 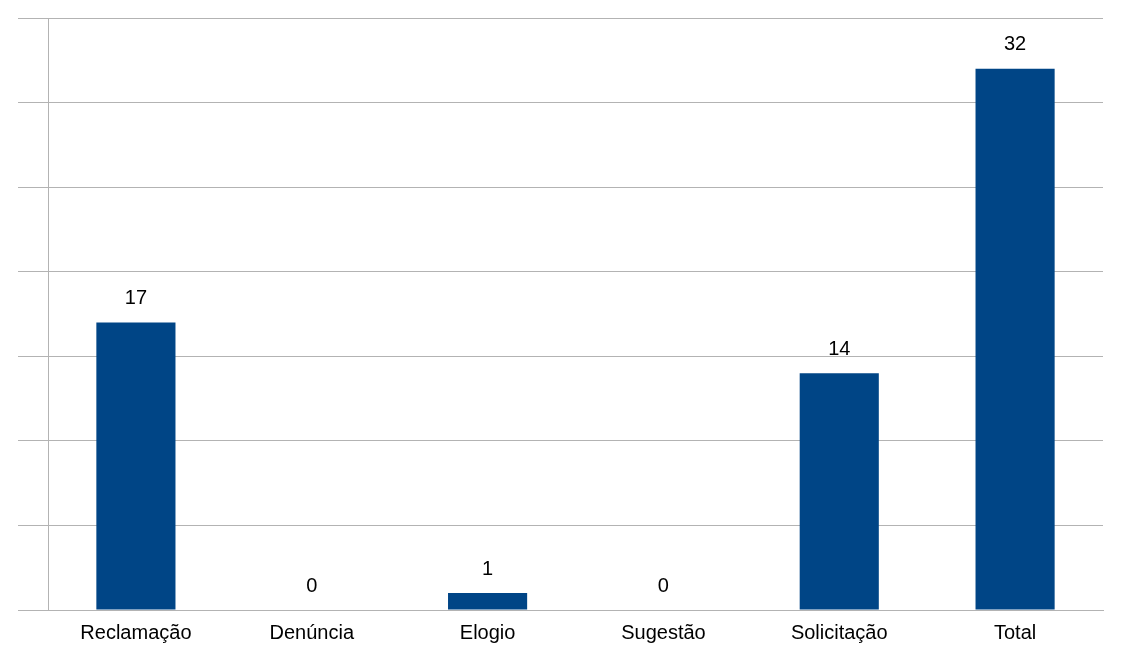 I want to click on data-label: 32, so click(x=1015, y=43).